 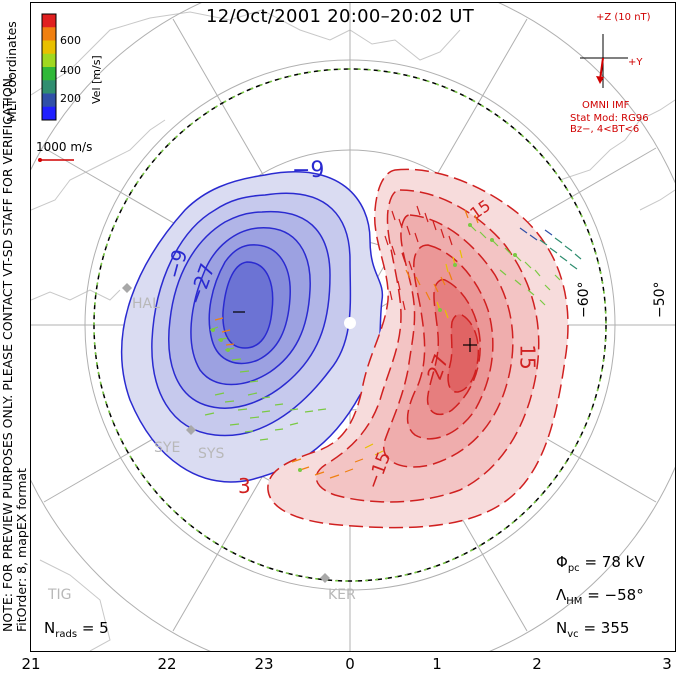 I want to click on mlt-tick-21: 21, so click(x=31, y=664).